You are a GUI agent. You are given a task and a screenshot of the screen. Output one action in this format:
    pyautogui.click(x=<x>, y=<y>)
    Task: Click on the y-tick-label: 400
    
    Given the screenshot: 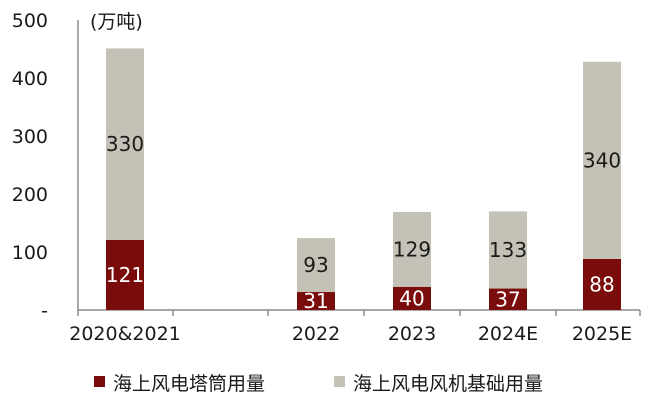 What is the action you would take?
    pyautogui.click(x=30, y=79)
    